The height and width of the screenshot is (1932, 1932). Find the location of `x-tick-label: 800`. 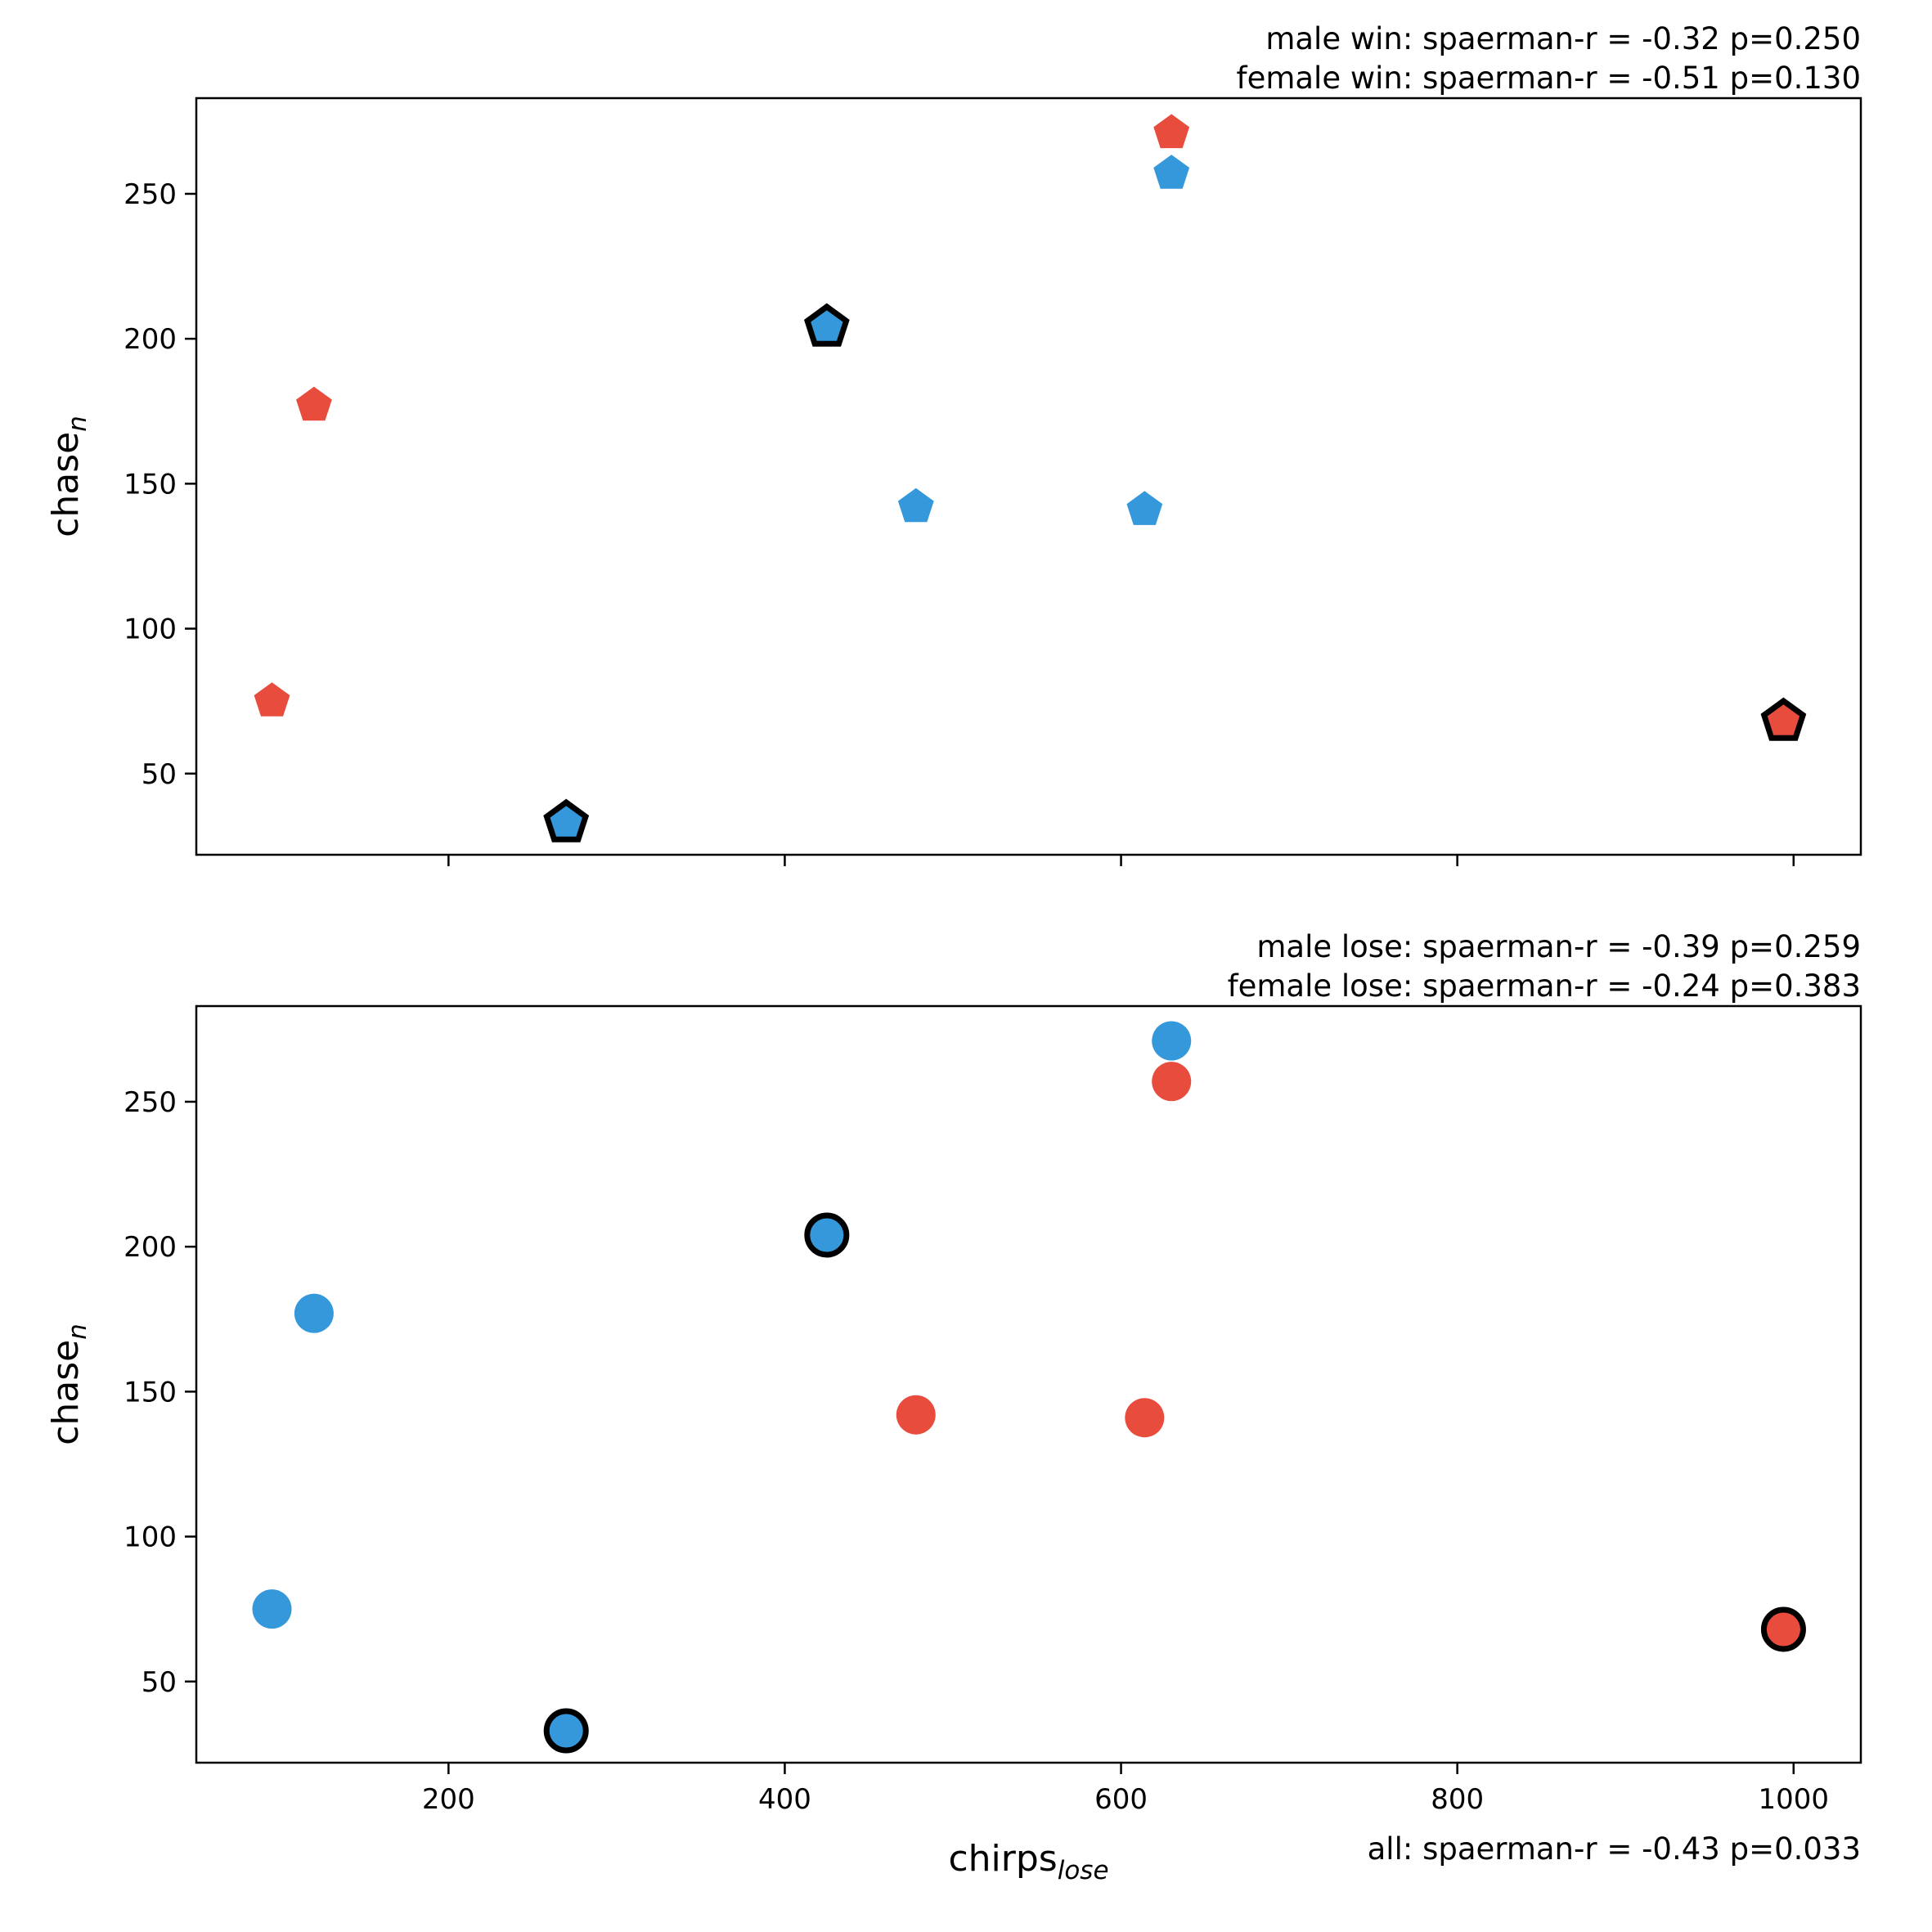

x-tick-label: 800 is located at coordinates (1457, 1799).